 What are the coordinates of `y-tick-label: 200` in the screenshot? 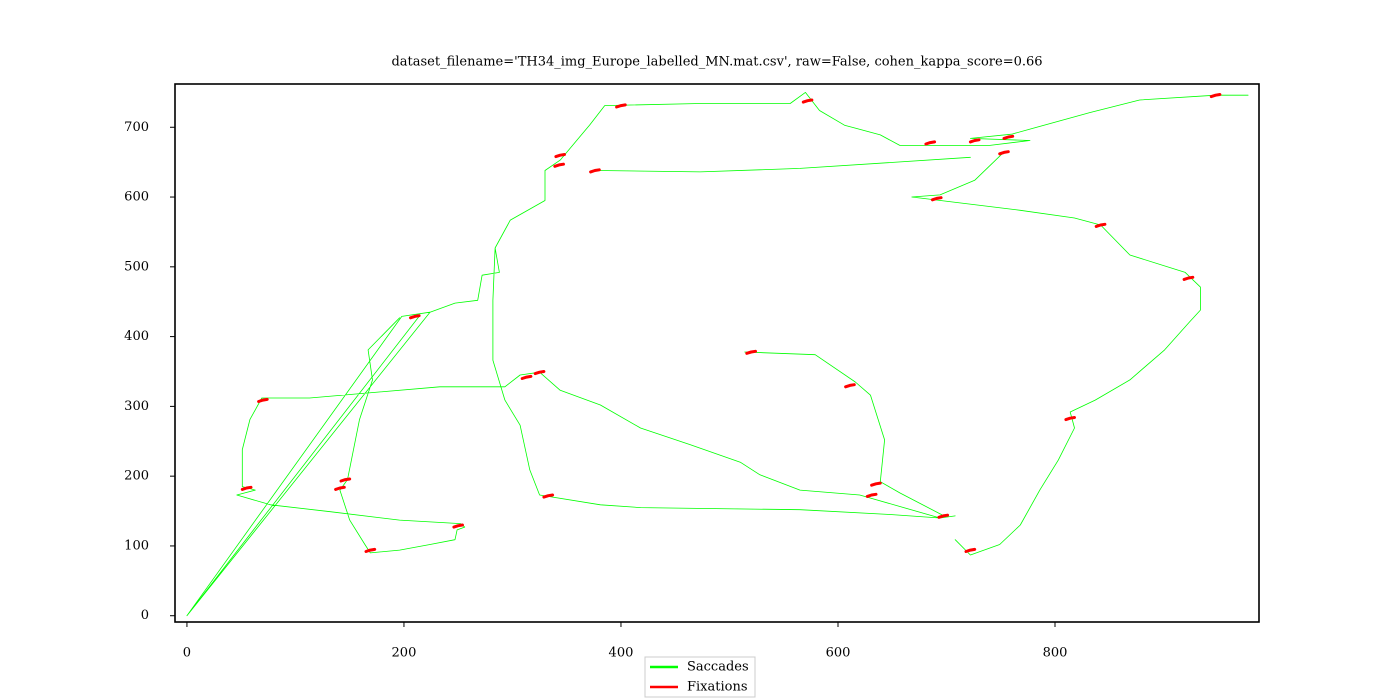 It's located at (136, 476).